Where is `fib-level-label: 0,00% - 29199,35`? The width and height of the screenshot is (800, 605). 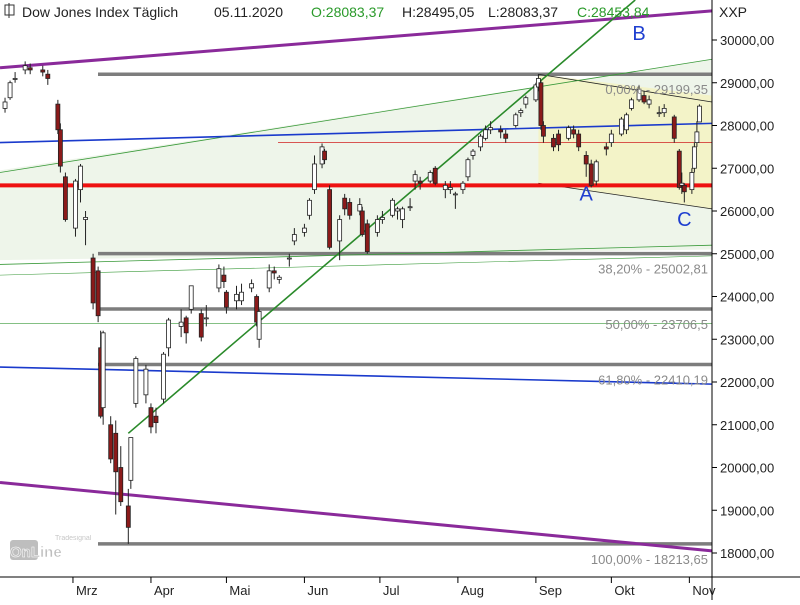
fib-level-label: 0,00% - 29199,35 is located at coordinates (656, 89).